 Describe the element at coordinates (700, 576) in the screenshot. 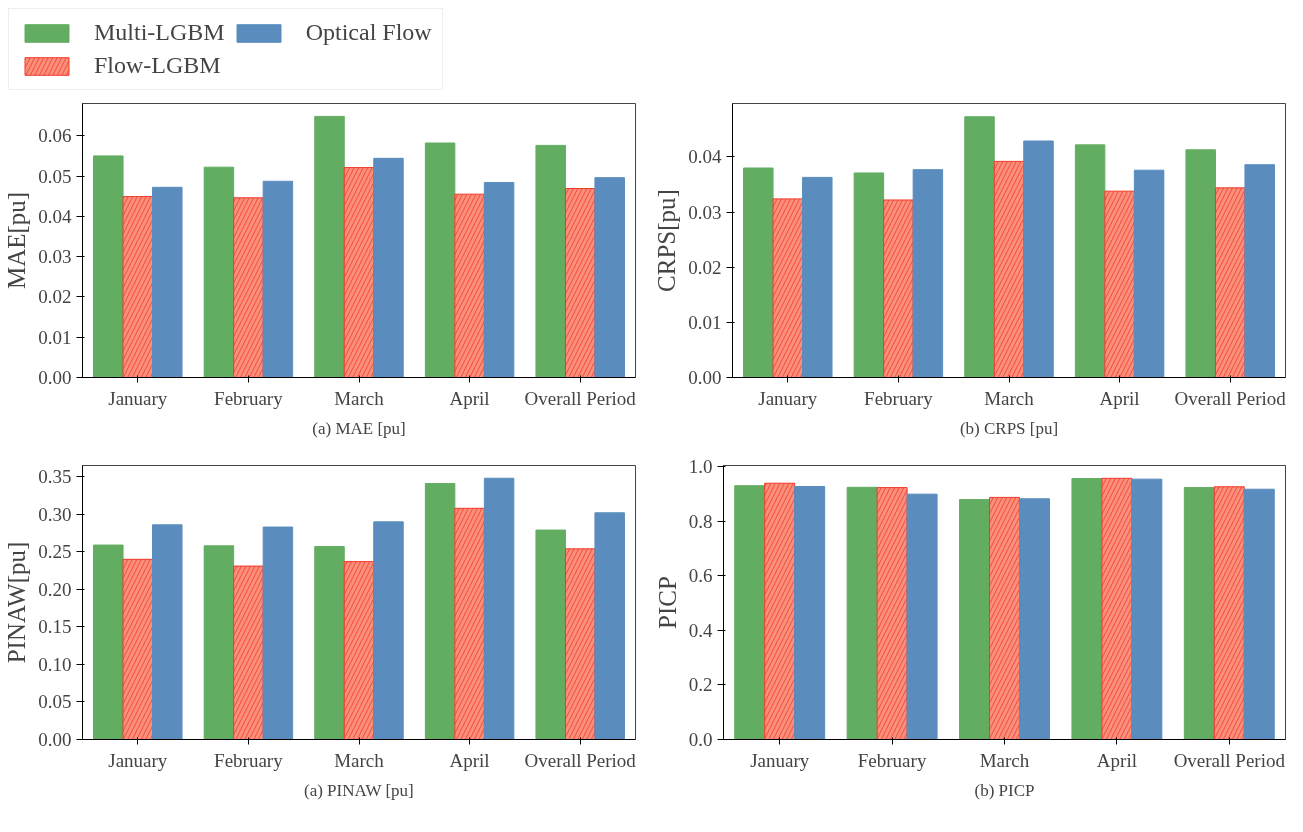

I see `y-tick-label: 0.6` at that location.